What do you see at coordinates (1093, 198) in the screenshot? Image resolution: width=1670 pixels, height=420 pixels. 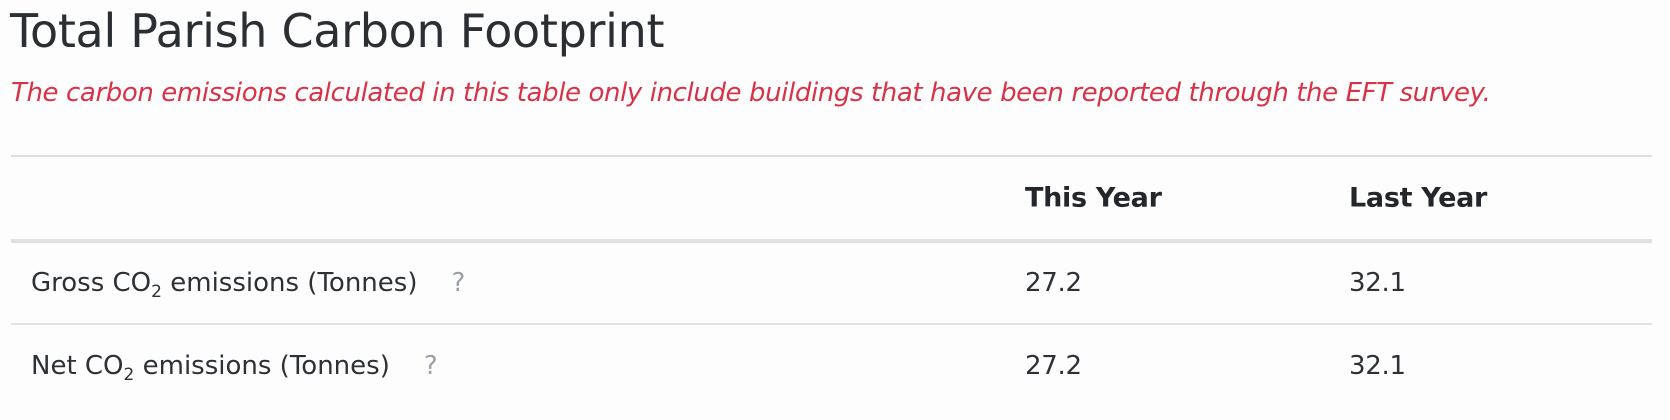 I see `header-this-year: This Year` at bounding box center [1093, 198].